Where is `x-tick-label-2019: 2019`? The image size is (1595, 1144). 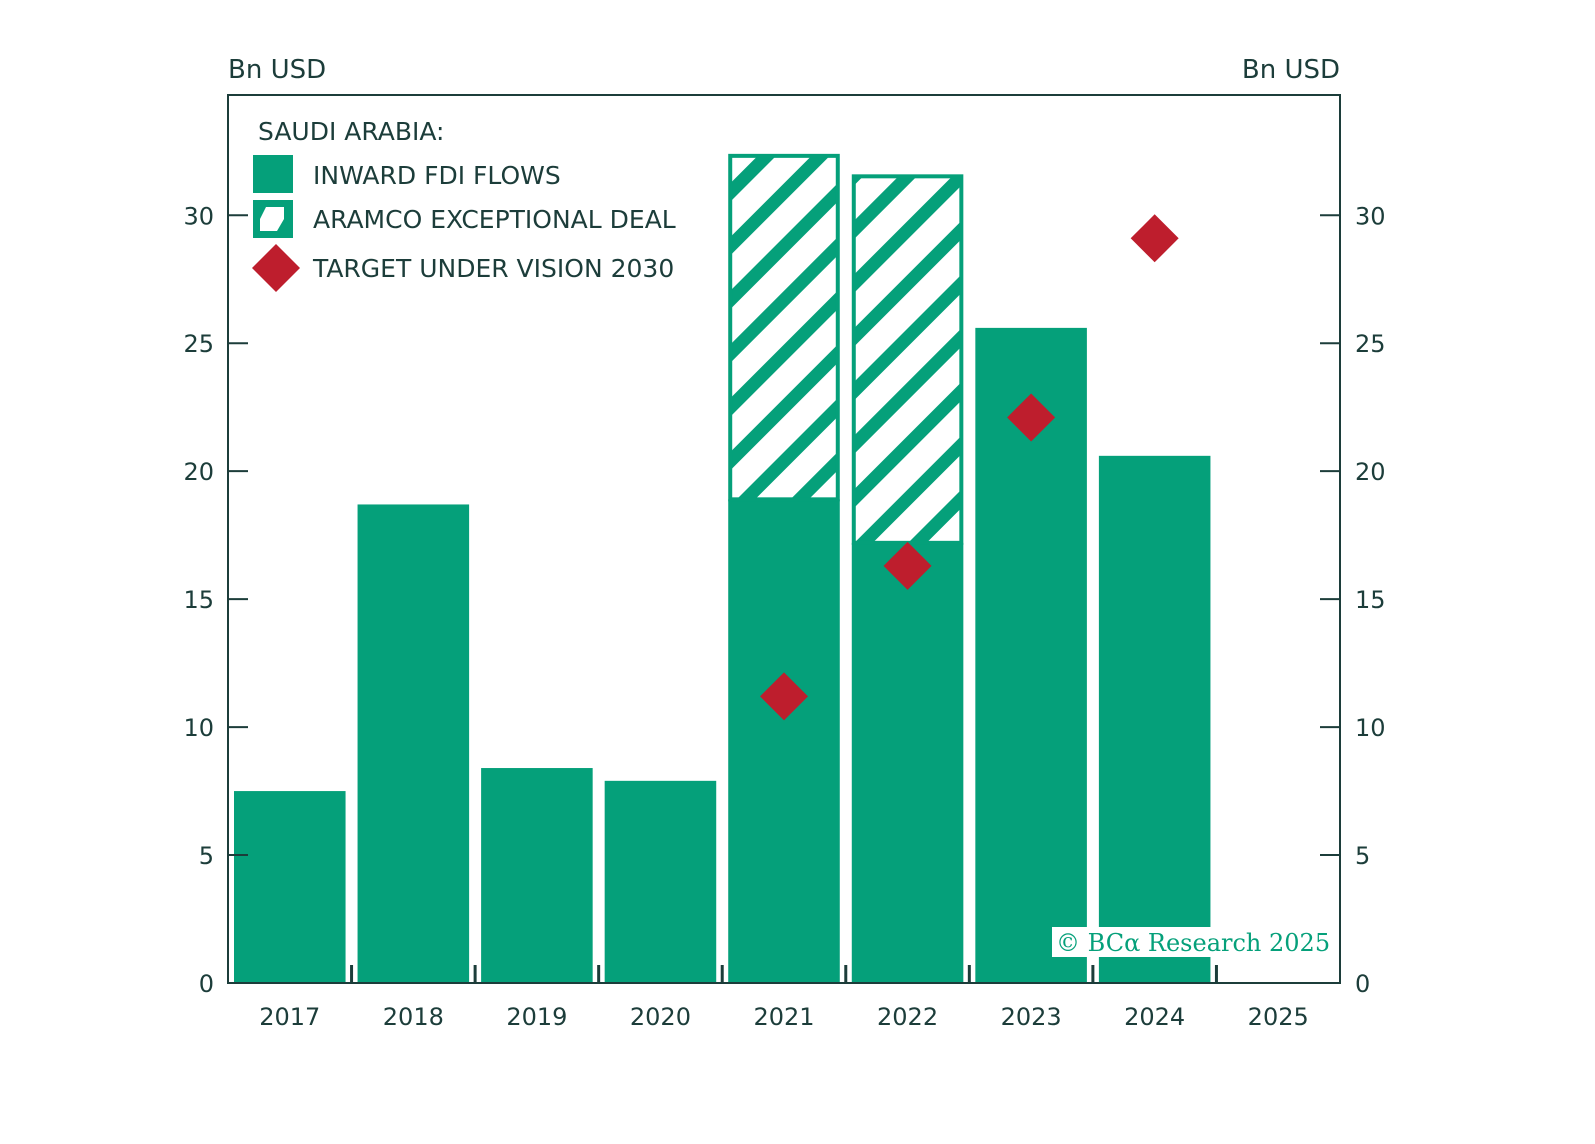
x-tick-label-2019: 2019 is located at coordinates (536, 1017).